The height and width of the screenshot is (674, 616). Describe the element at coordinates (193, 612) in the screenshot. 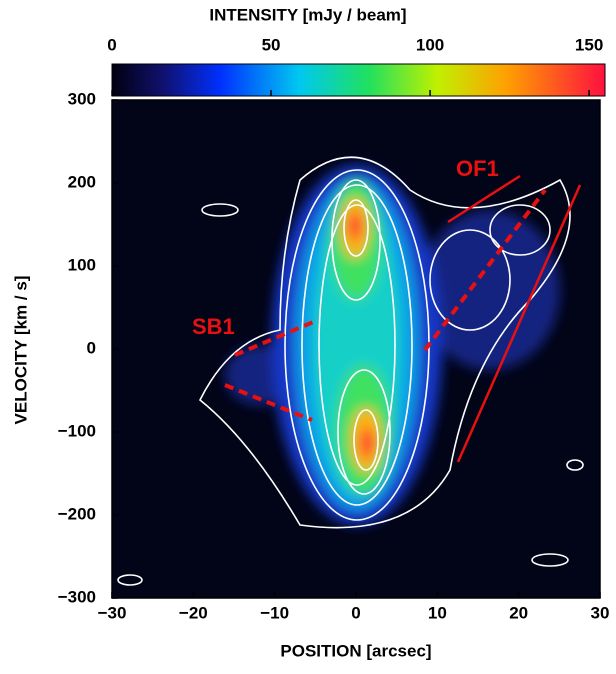

I see `x-tick-label: −20` at that location.